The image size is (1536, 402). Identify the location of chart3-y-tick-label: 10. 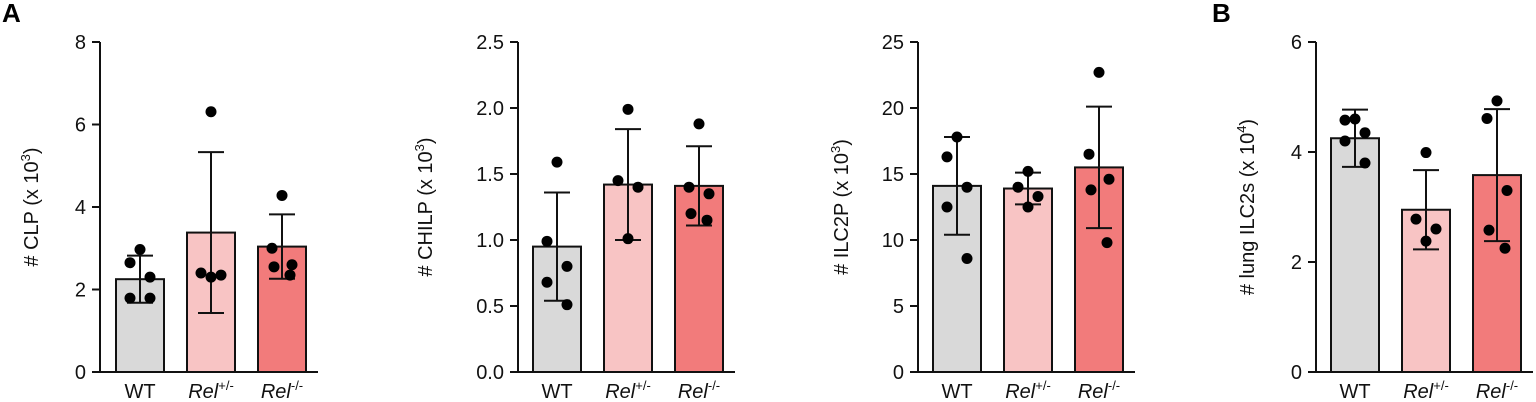
(893, 241).